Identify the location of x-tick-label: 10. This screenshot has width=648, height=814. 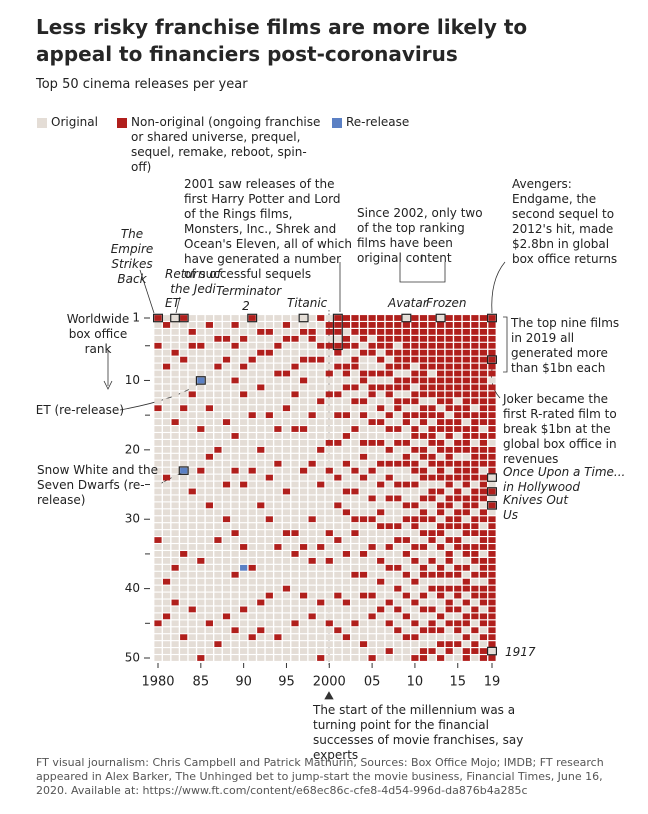
(415, 682).